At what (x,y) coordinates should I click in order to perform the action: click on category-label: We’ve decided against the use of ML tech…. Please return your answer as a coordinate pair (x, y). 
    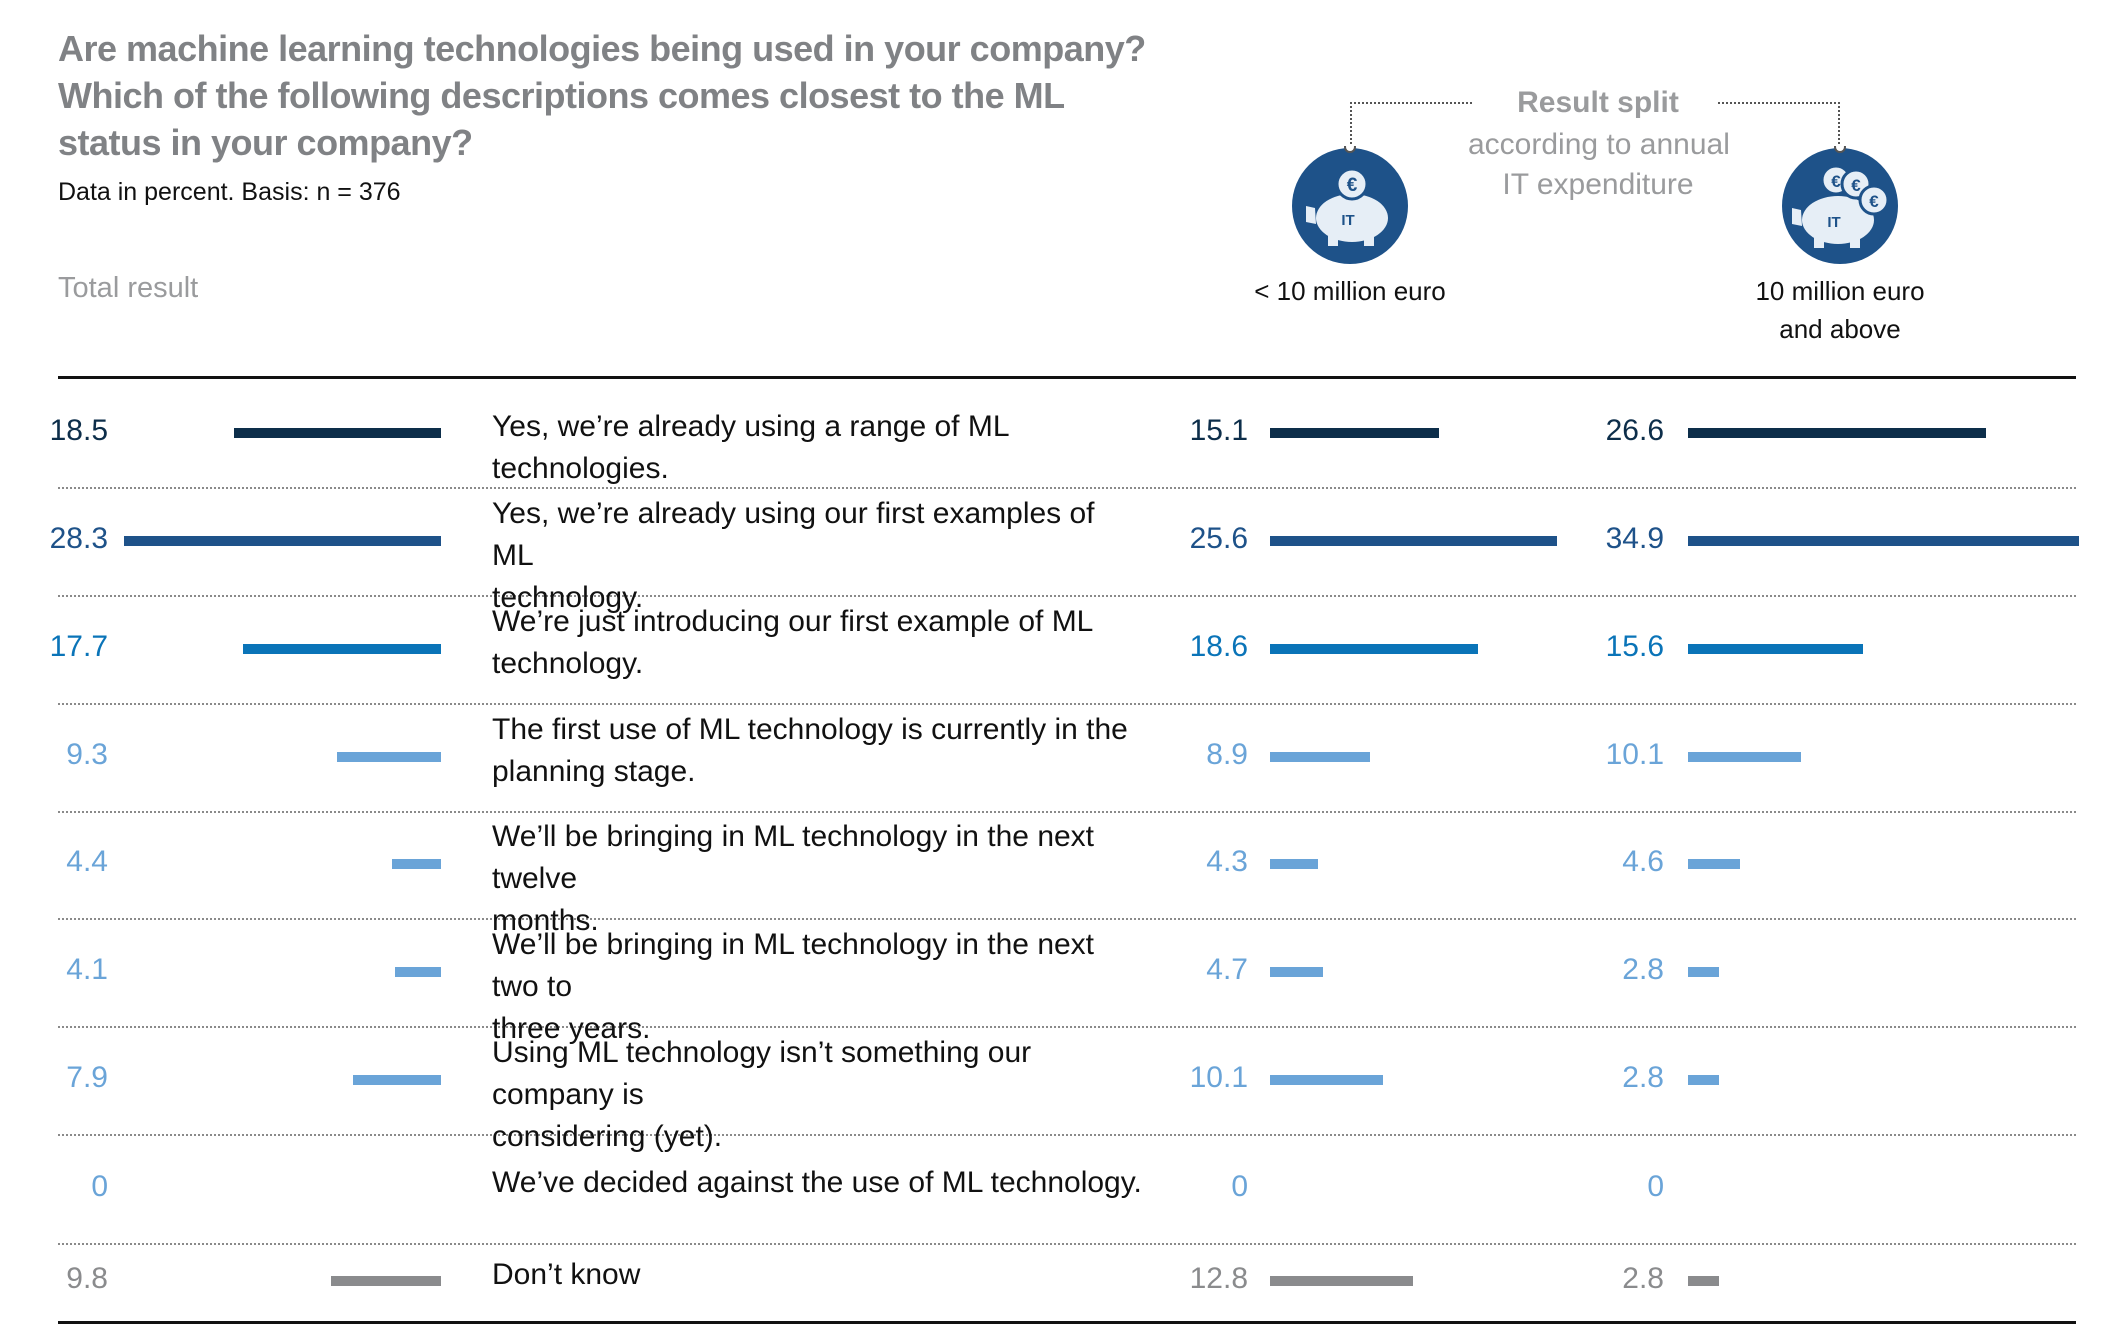
    Looking at the image, I should click on (817, 1183).